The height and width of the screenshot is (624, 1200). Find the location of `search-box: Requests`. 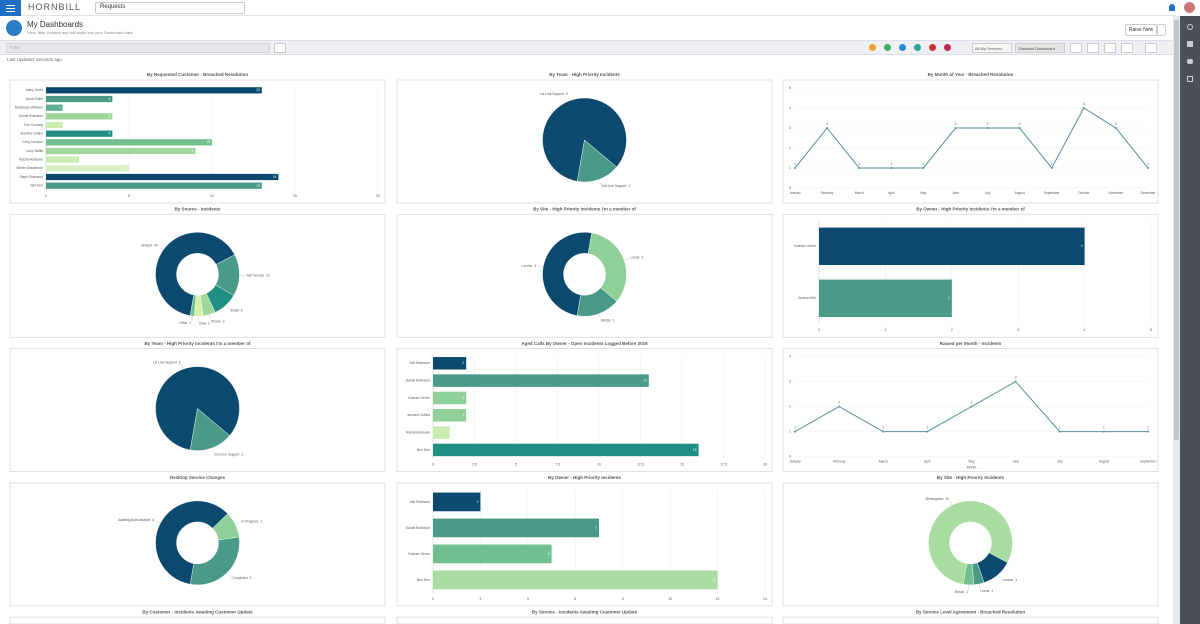

search-box: Requests is located at coordinates (170, 8).